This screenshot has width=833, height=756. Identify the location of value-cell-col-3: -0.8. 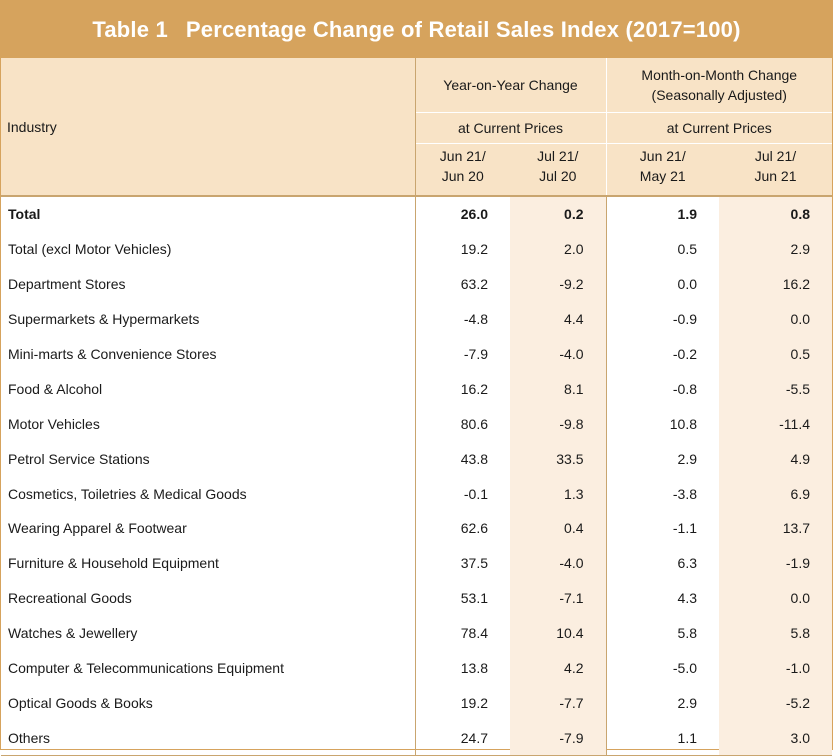
(662, 389).